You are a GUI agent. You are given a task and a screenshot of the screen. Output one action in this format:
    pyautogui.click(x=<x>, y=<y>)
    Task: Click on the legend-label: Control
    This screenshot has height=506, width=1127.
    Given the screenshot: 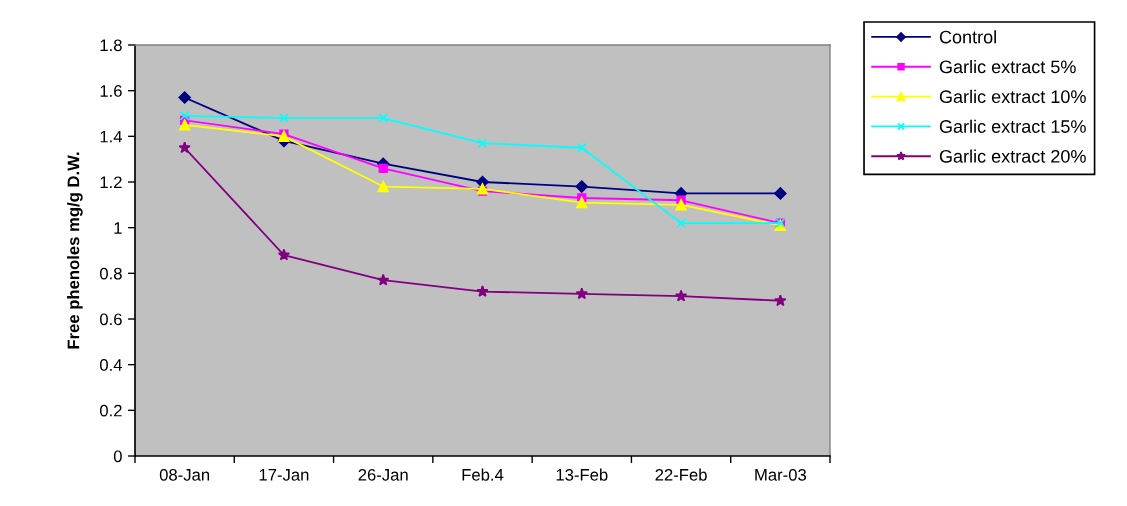 What is the action you would take?
    pyautogui.click(x=967, y=37)
    